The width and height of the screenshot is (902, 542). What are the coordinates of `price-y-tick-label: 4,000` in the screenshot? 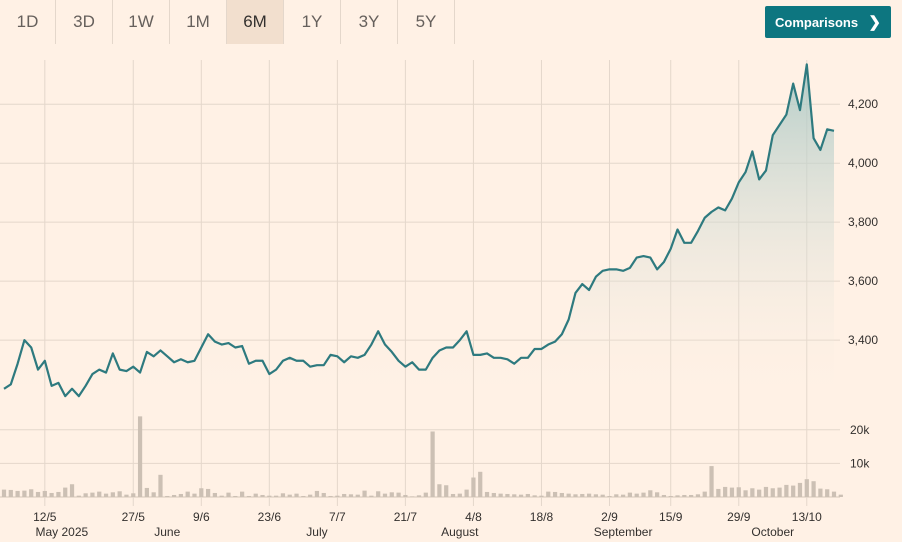 It's located at (863, 163).